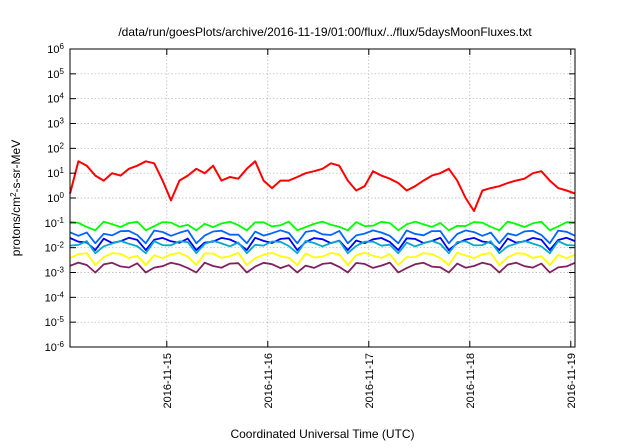 The width and height of the screenshot is (640, 448). What do you see at coordinates (55, 173) in the screenshot?
I see `y-tick-label: 10¹` at bounding box center [55, 173].